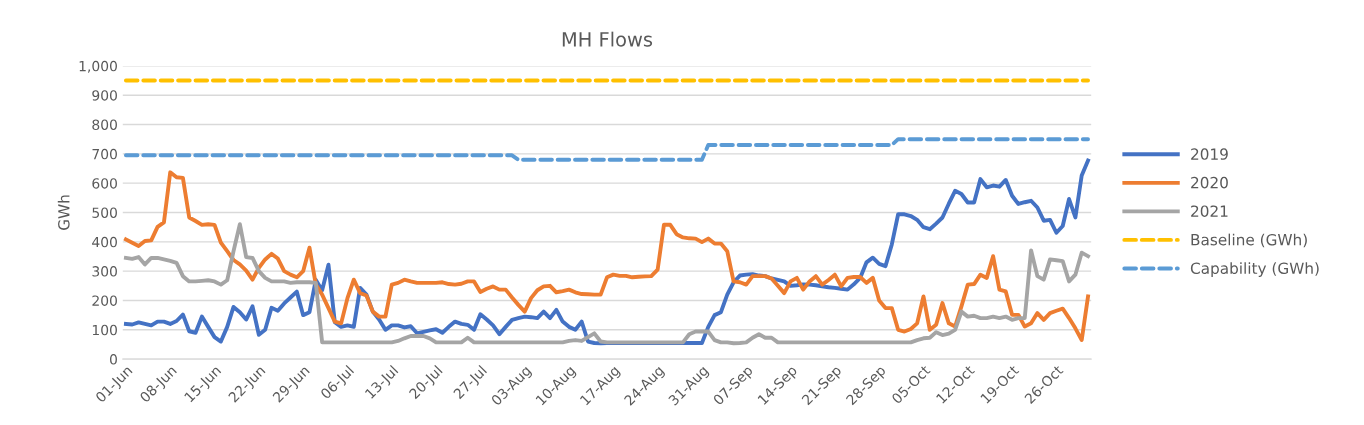 Image resolution: width=1364 pixels, height=425 pixels. What do you see at coordinates (104, 300) in the screenshot?
I see `y-tick-label: 200` at bounding box center [104, 300].